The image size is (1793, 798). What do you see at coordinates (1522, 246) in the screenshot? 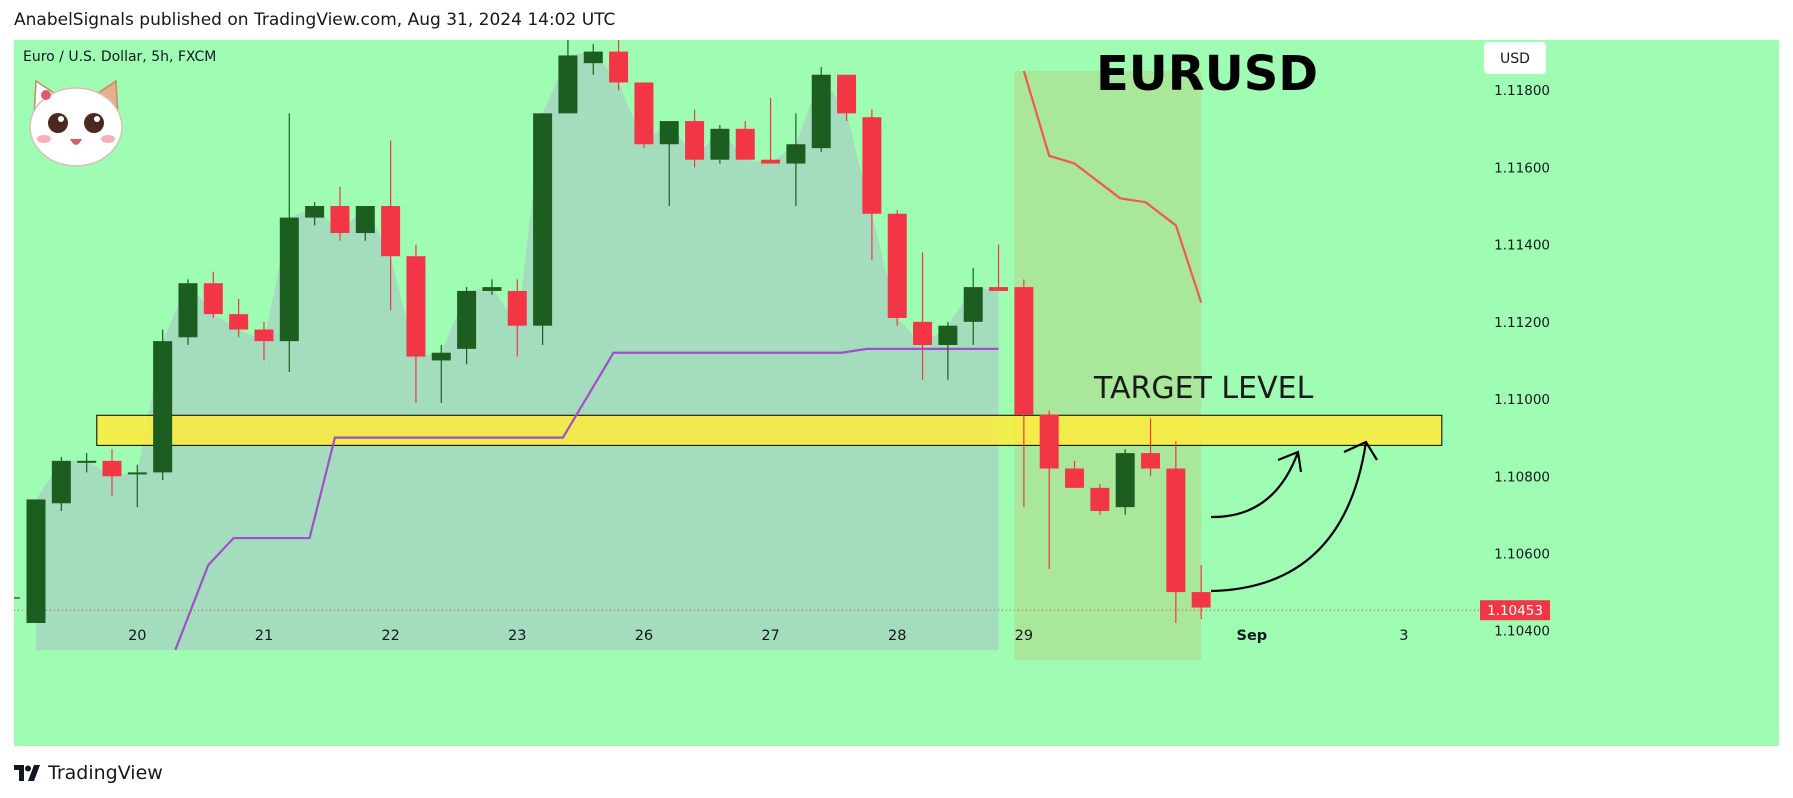
I see `y-axis-tick: 1.11400` at bounding box center [1522, 246].